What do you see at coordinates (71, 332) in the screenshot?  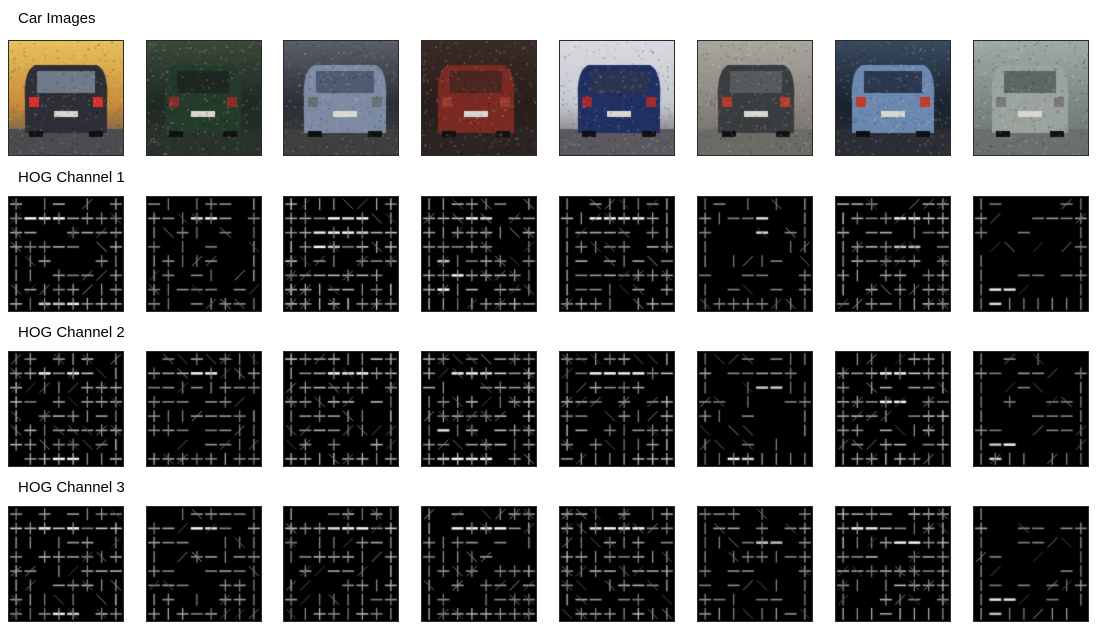 I see `row-title-hog-channel-2: HOG Channel 2` at bounding box center [71, 332].